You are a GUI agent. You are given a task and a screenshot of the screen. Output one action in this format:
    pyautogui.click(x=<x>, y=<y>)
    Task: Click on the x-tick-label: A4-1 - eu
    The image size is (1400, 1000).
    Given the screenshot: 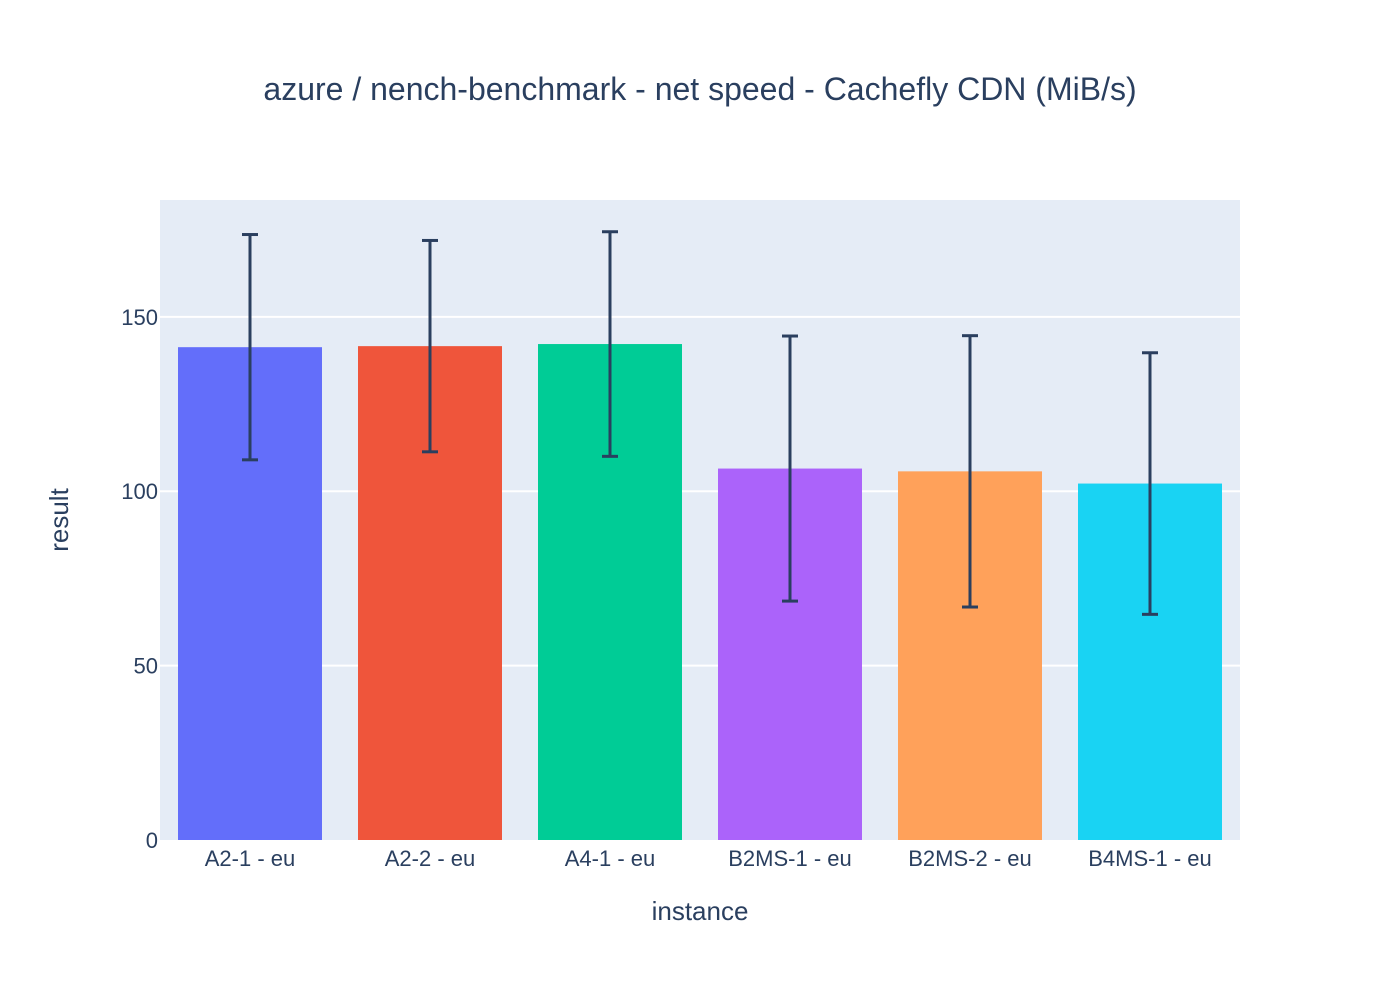 What is the action you would take?
    pyautogui.click(x=610, y=858)
    